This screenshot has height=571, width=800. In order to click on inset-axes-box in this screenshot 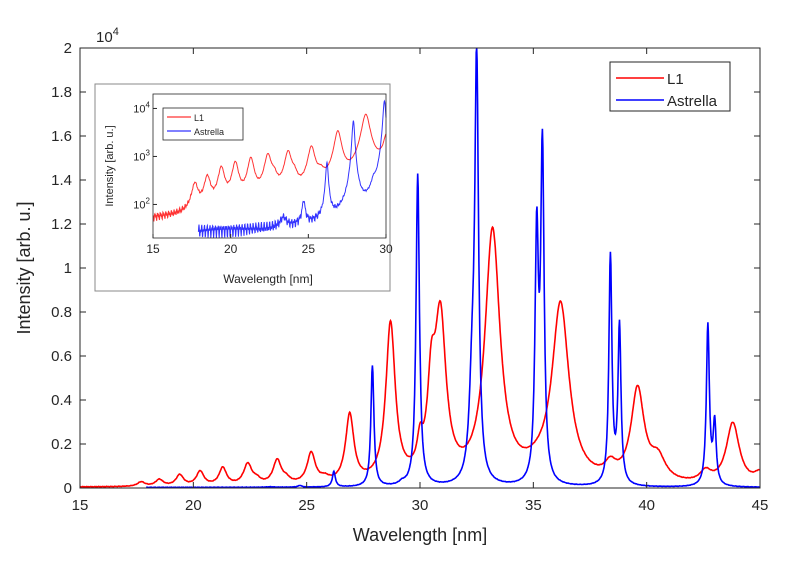, I will do `click(269, 166)`.